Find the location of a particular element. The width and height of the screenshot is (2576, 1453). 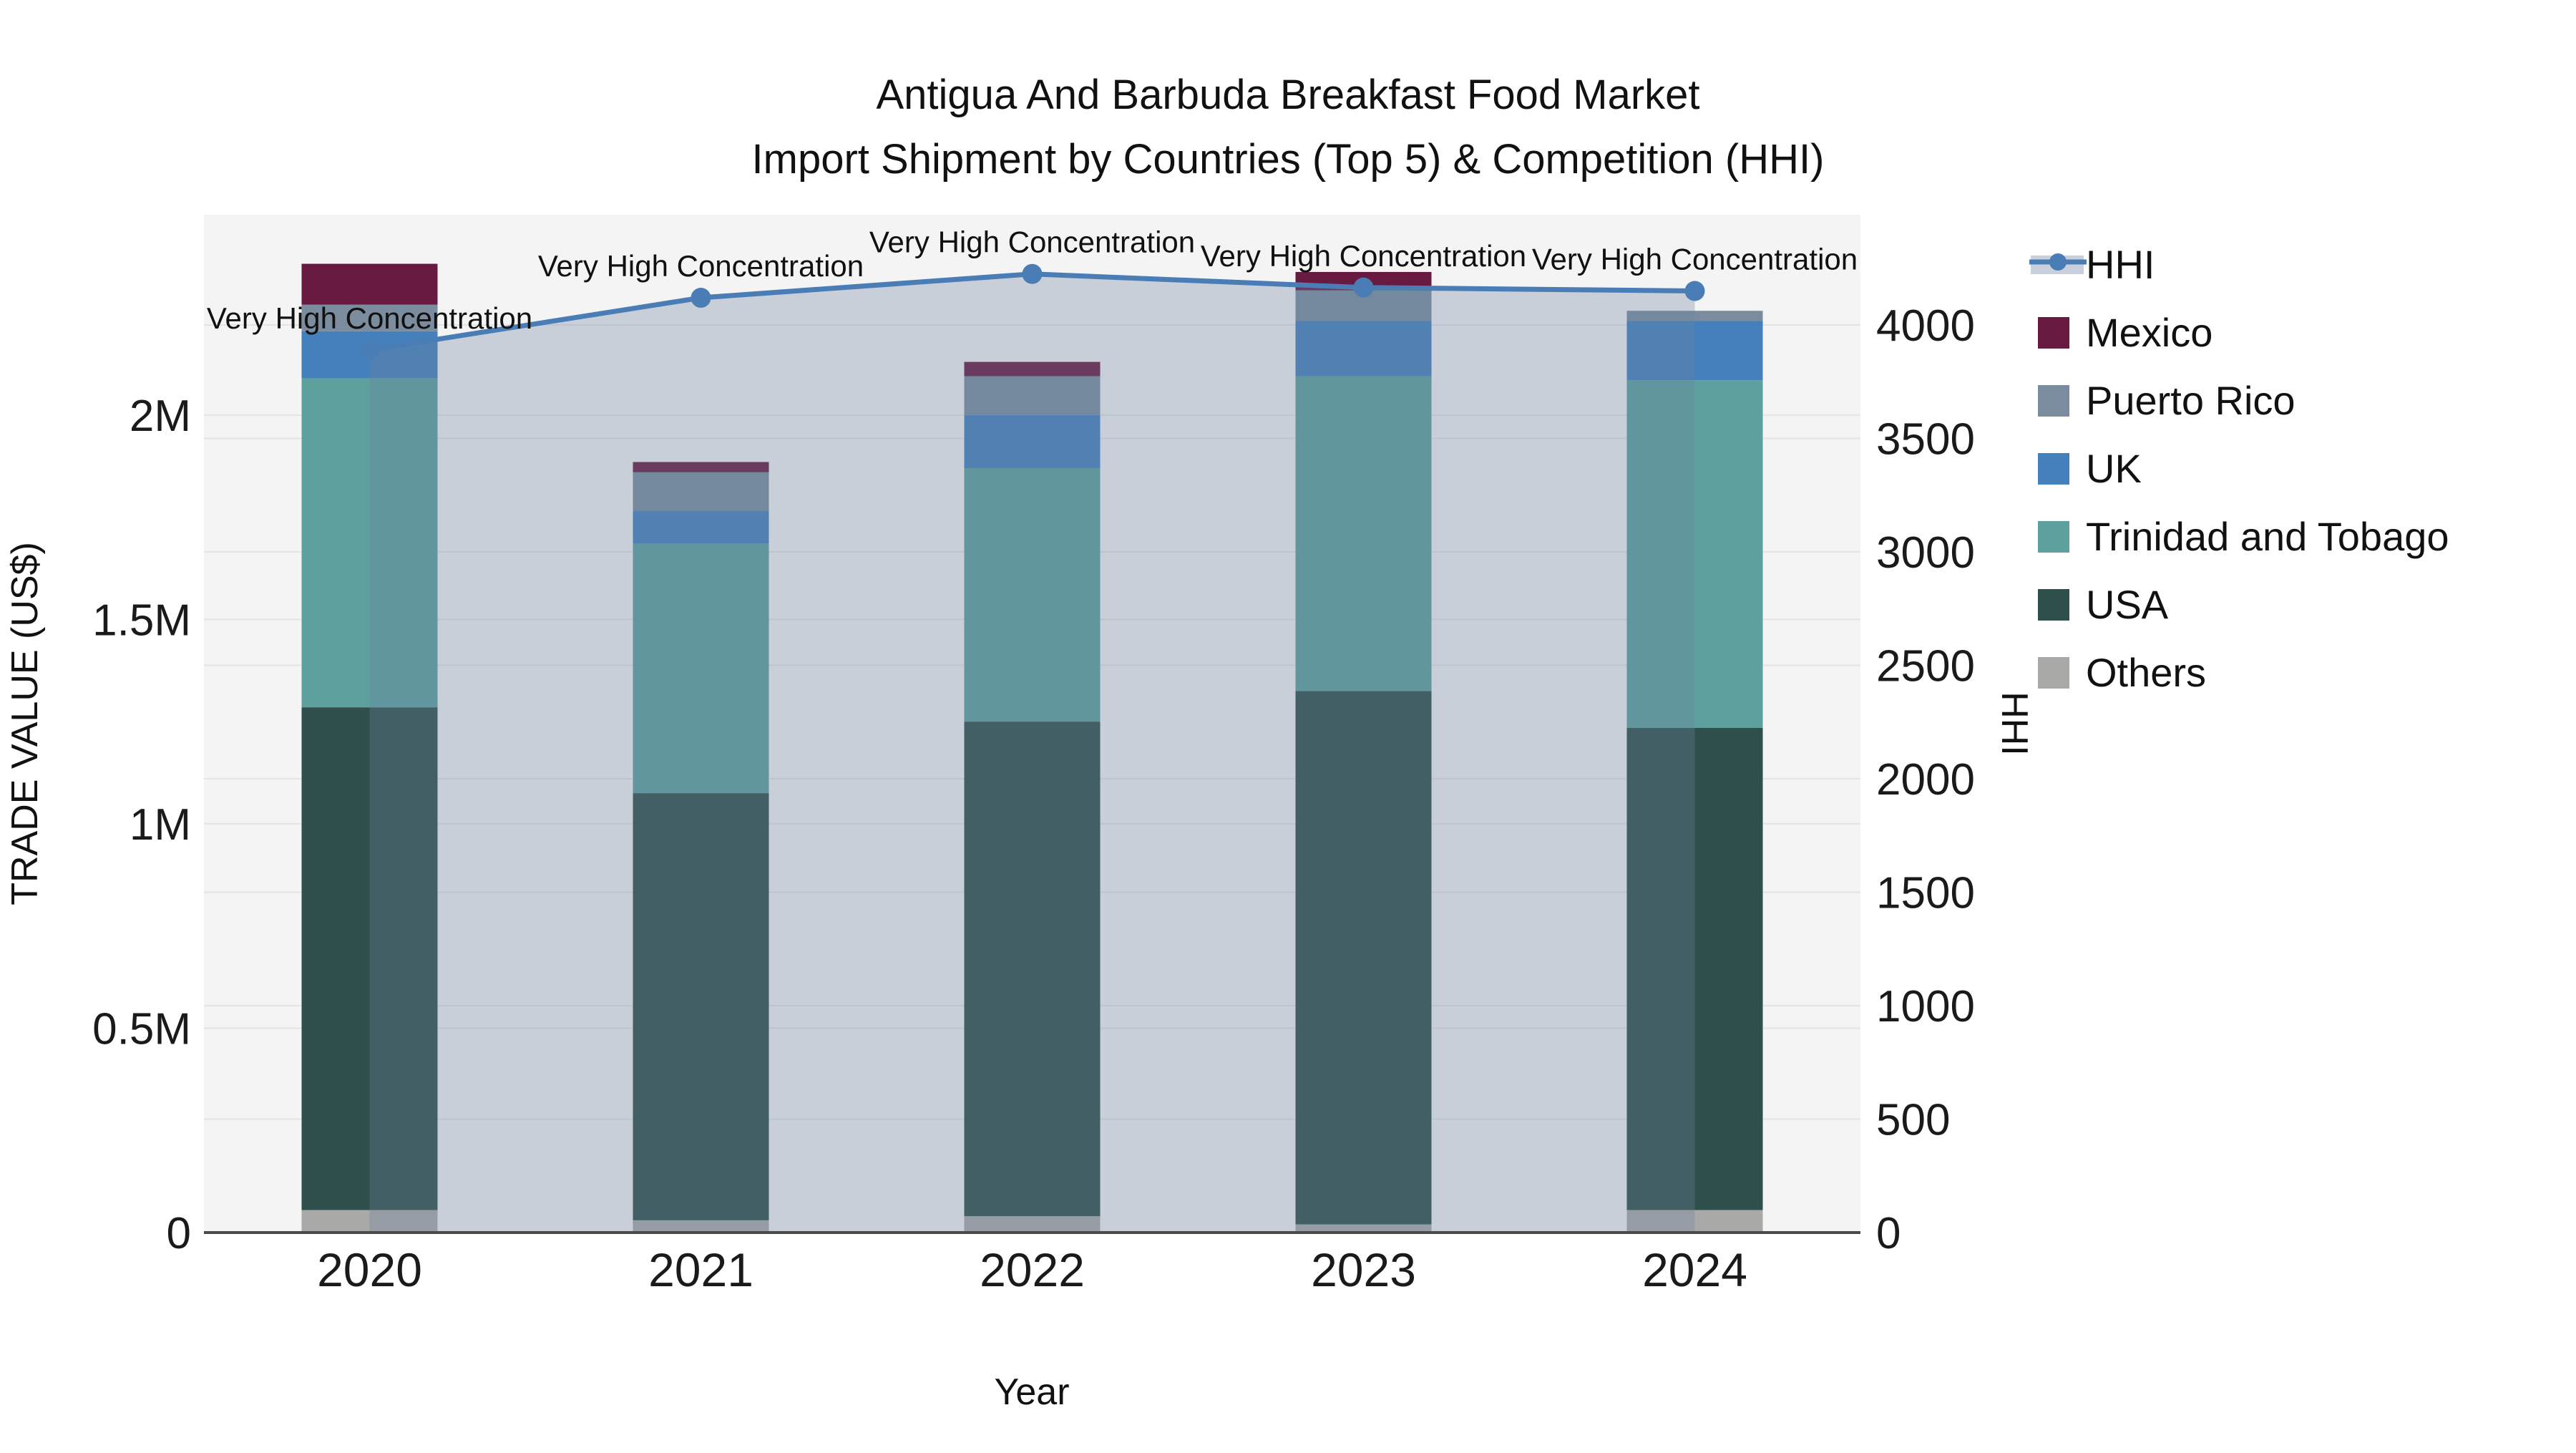

hhi-marker-2024 is located at coordinates (1694, 291).